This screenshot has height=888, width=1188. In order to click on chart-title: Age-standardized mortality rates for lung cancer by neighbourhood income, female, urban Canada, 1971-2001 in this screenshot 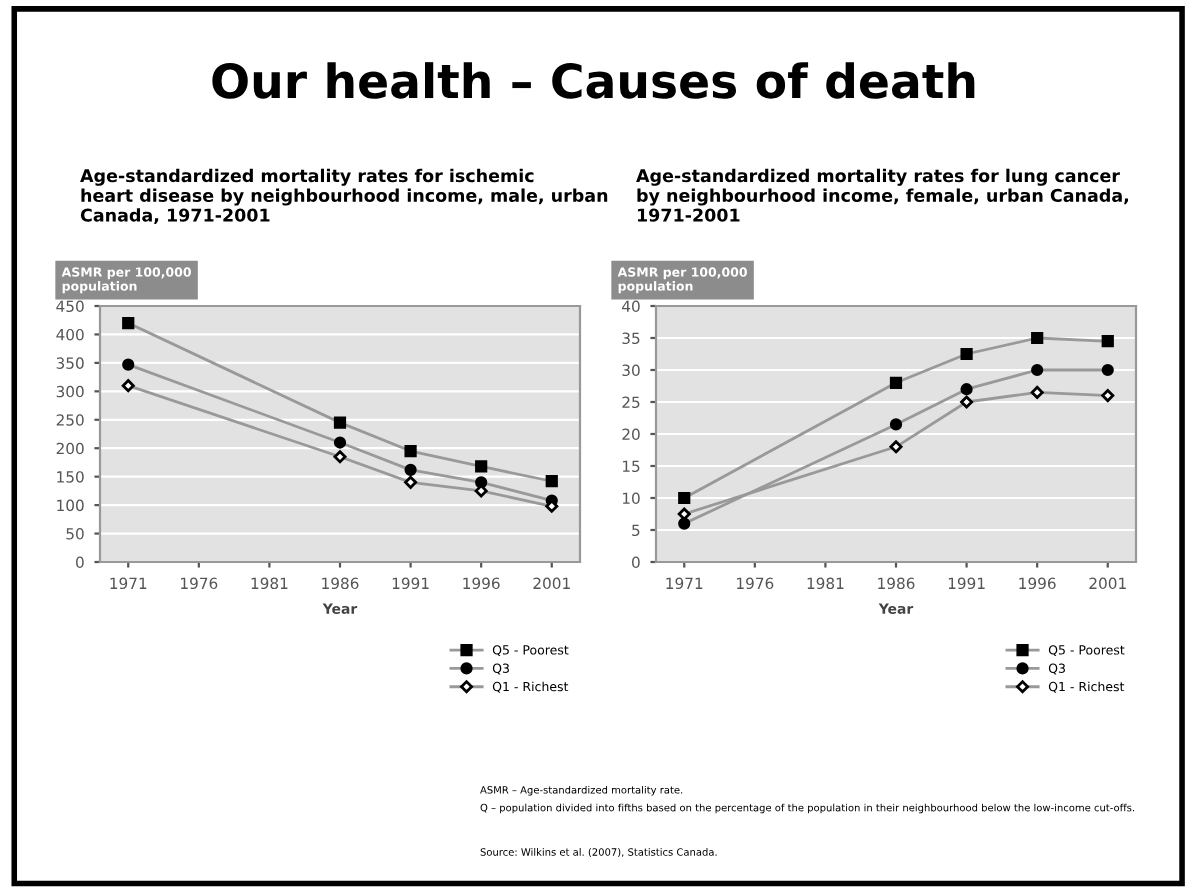, I will do `click(882, 195)`.